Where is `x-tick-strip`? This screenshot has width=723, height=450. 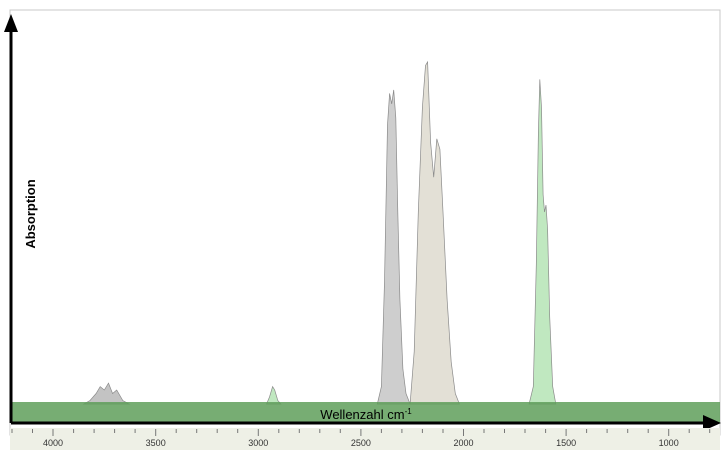
x-tick-strip is located at coordinates (365, 439).